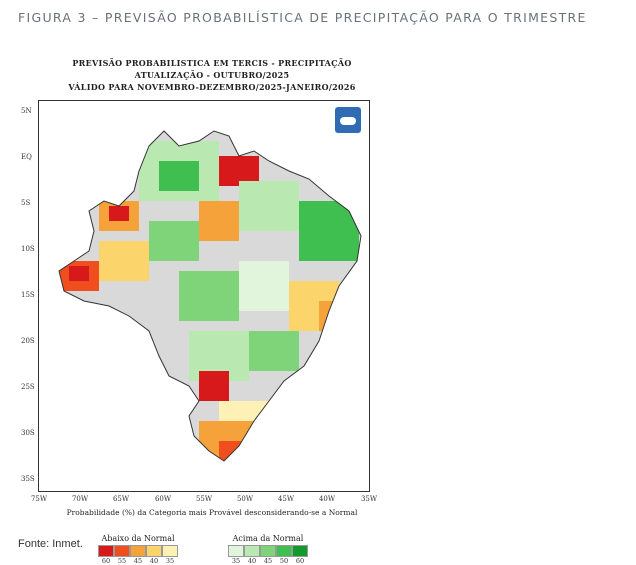 This screenshot has width=636, height=565. What do you see at coordinates (28, 387) in the screenshot?
I see `lat-label: 25S` at bounding box center [28, 387].